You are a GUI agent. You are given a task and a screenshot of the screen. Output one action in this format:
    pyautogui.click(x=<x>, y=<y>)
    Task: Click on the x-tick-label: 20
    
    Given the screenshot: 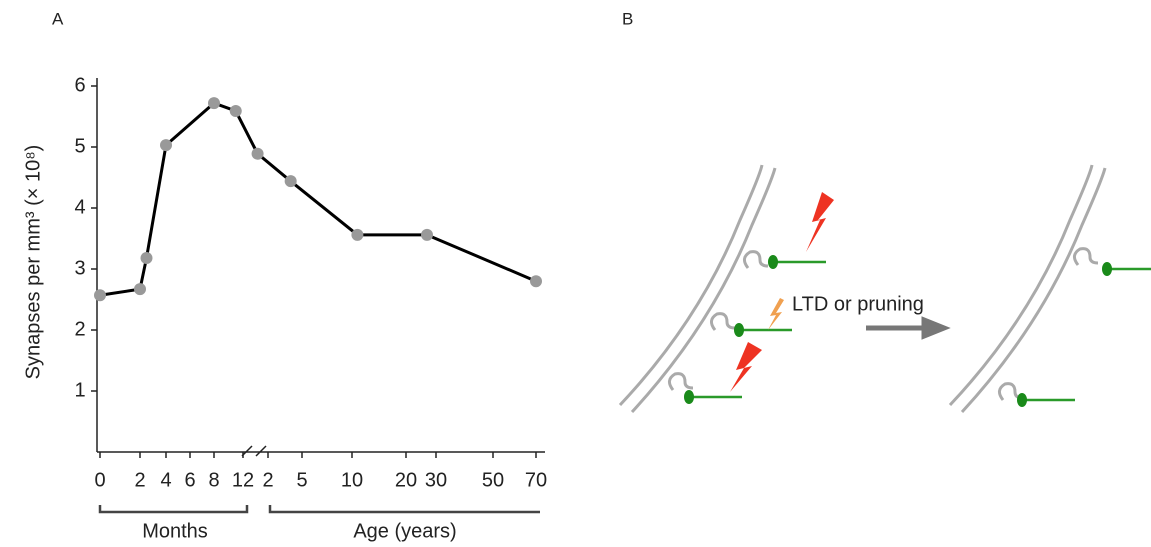 What is the action you would take?
    pyautogui.click(x=406, y=480)
    